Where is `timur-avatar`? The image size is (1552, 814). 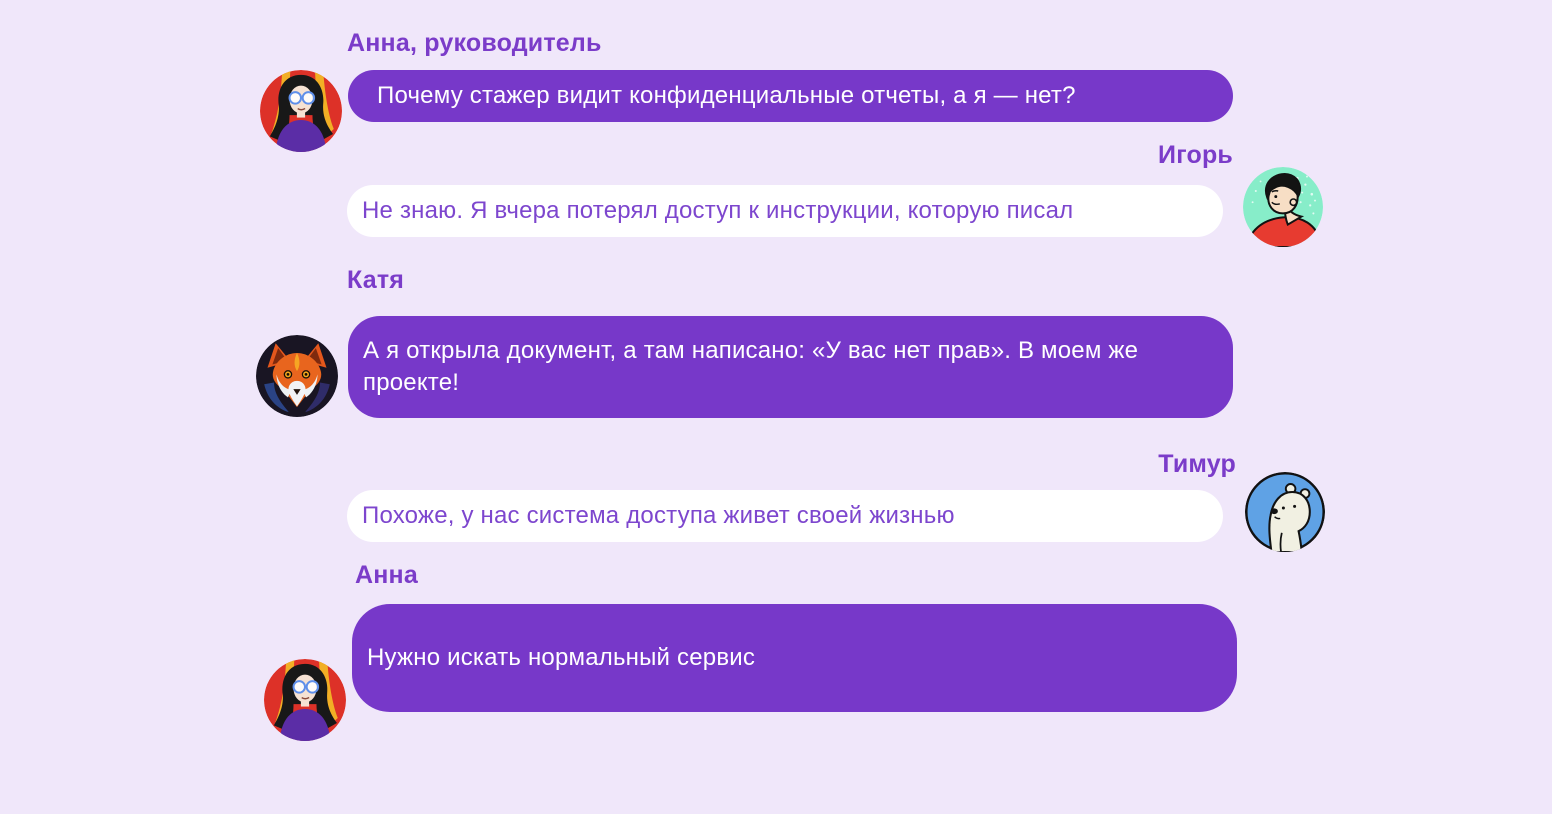 timur-avatar is located at coordinates (1285, 512).